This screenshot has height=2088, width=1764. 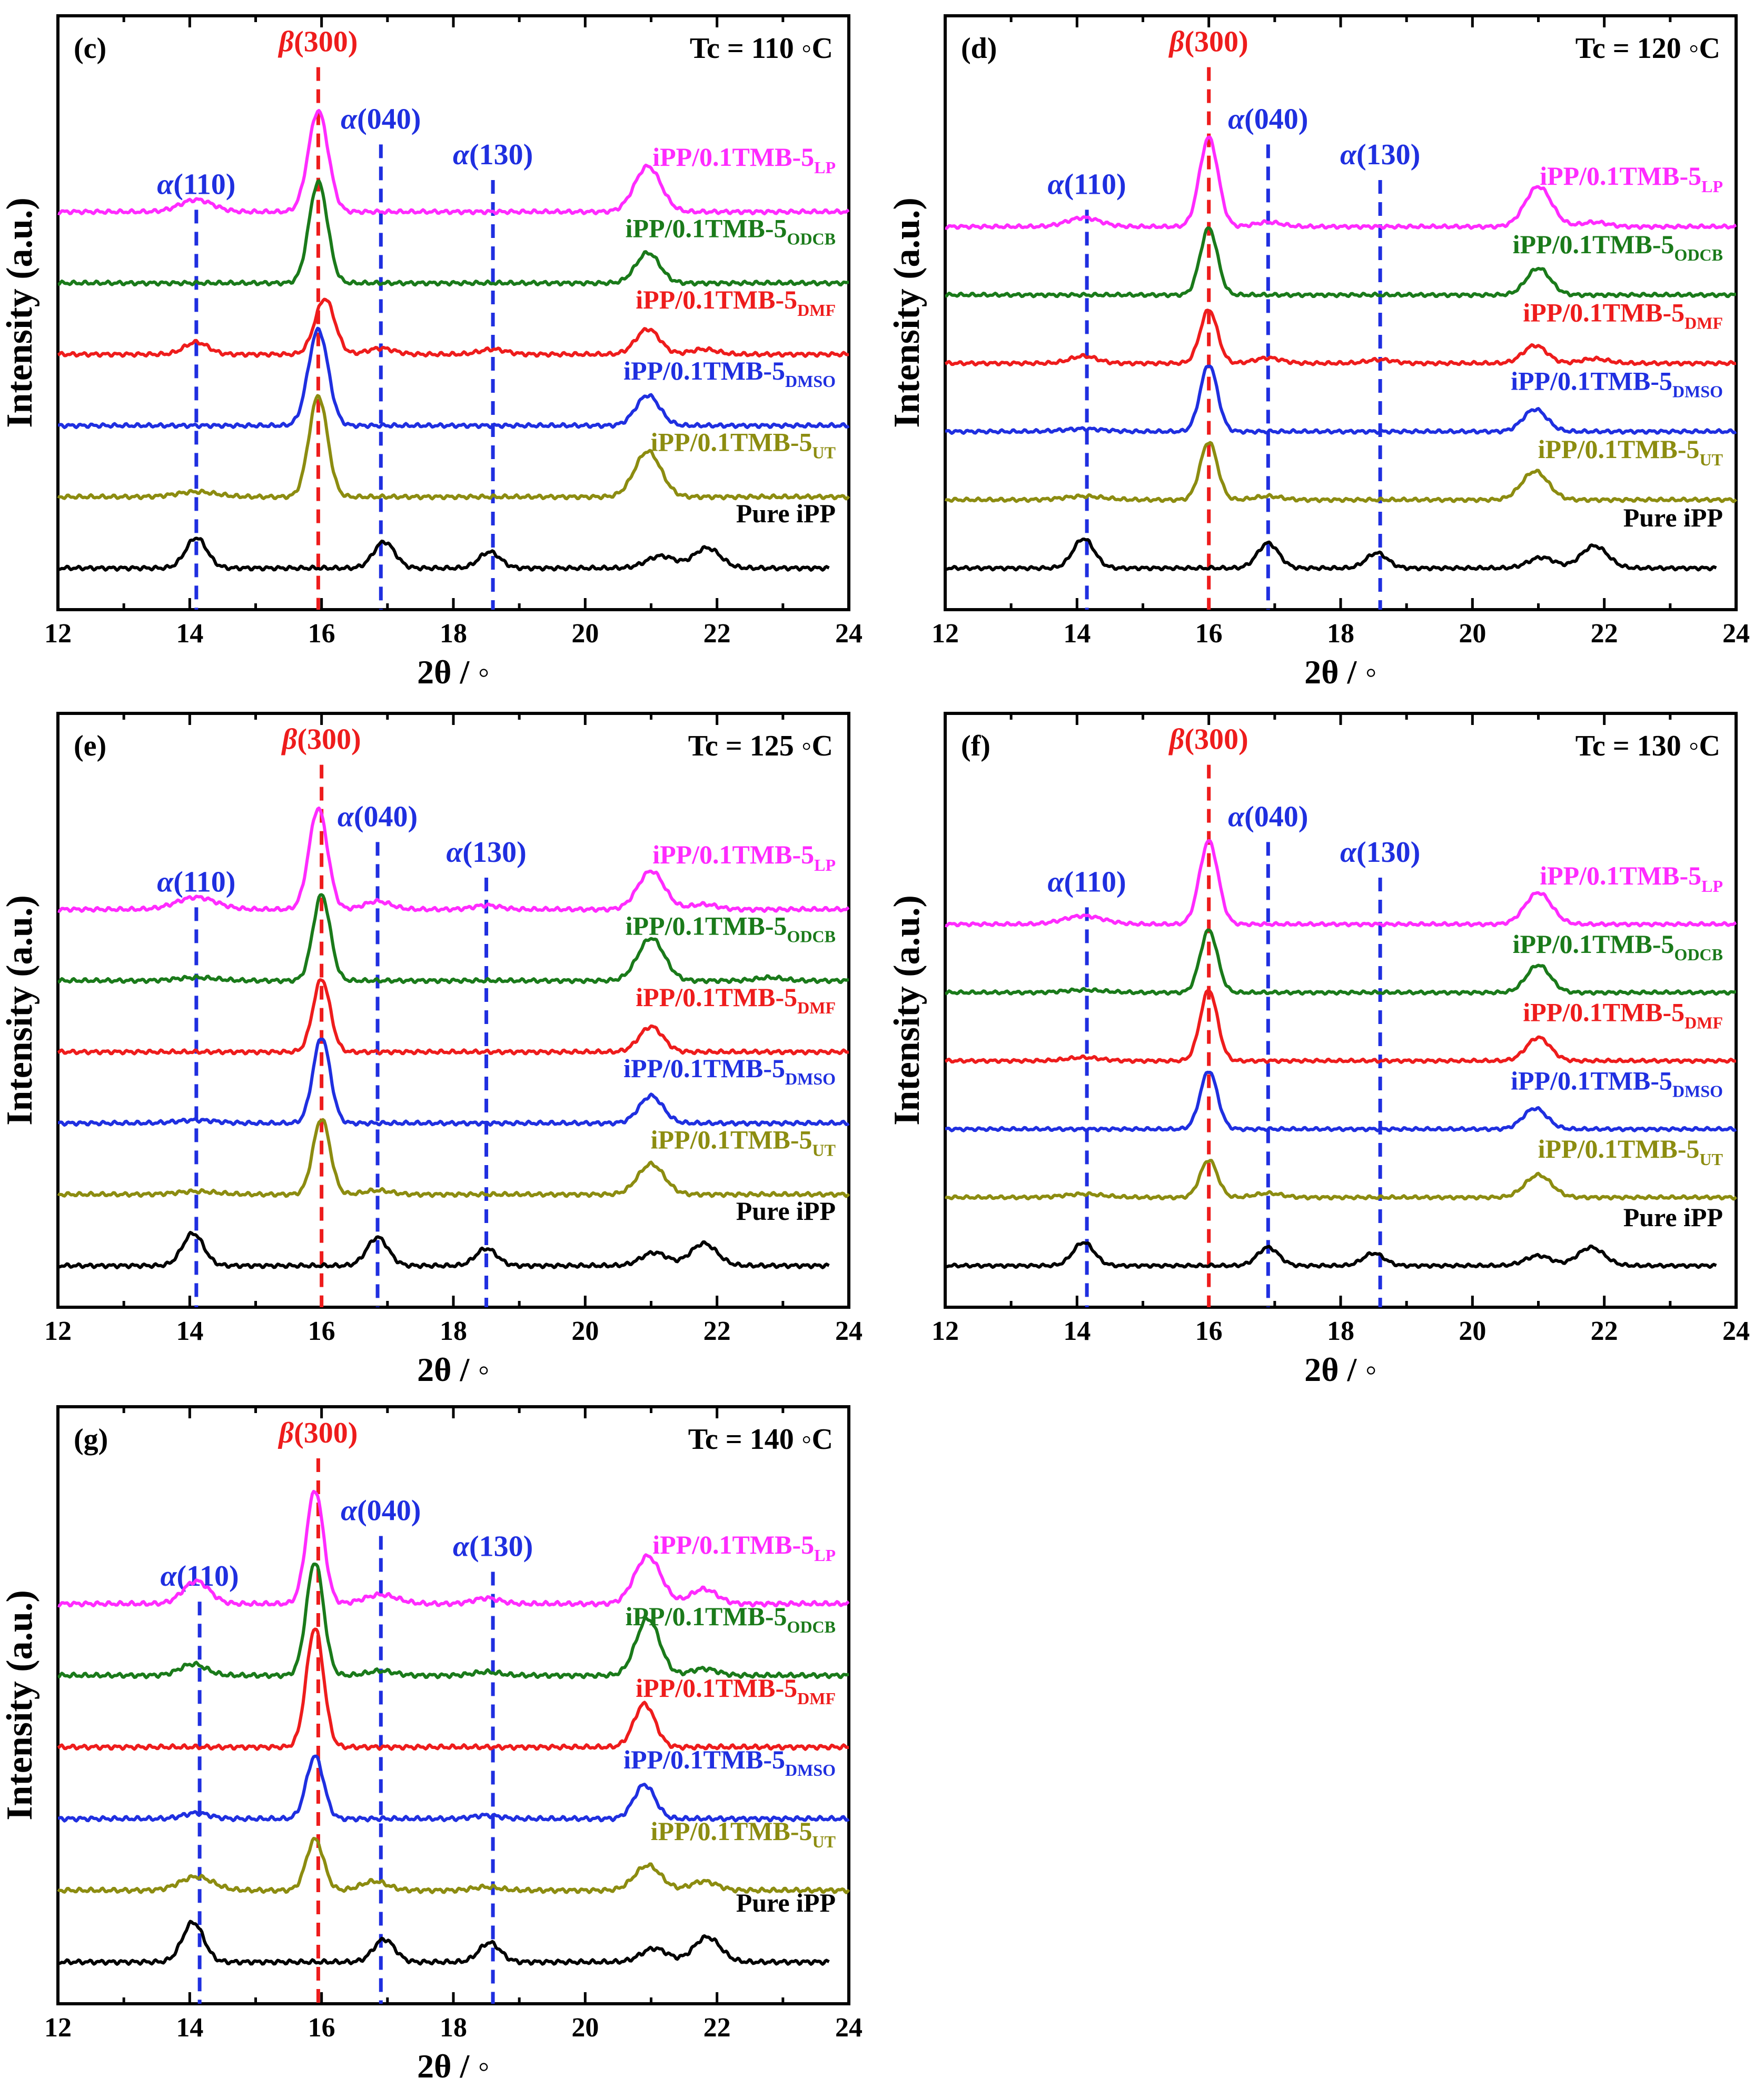 I want to click on reference-label: α(130), so click(x=1380, y=154).